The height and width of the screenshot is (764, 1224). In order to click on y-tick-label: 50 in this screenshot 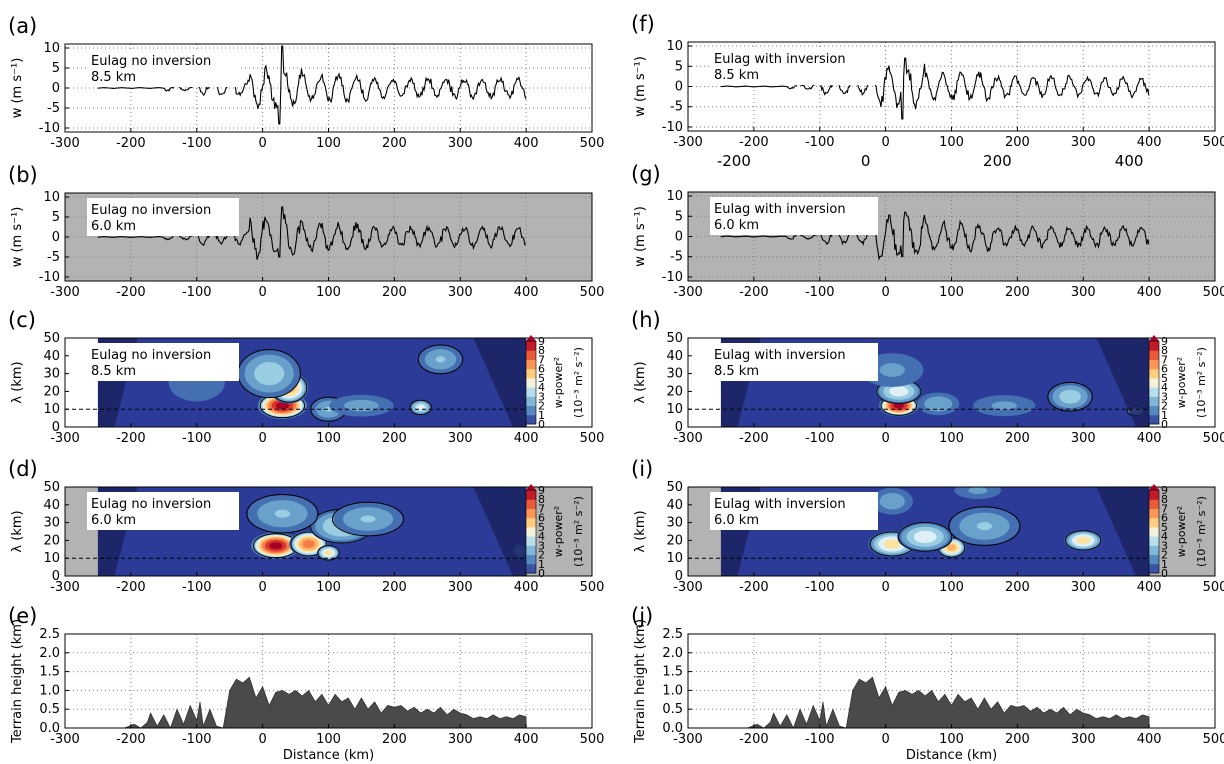, I will do `click(51, 338)`.